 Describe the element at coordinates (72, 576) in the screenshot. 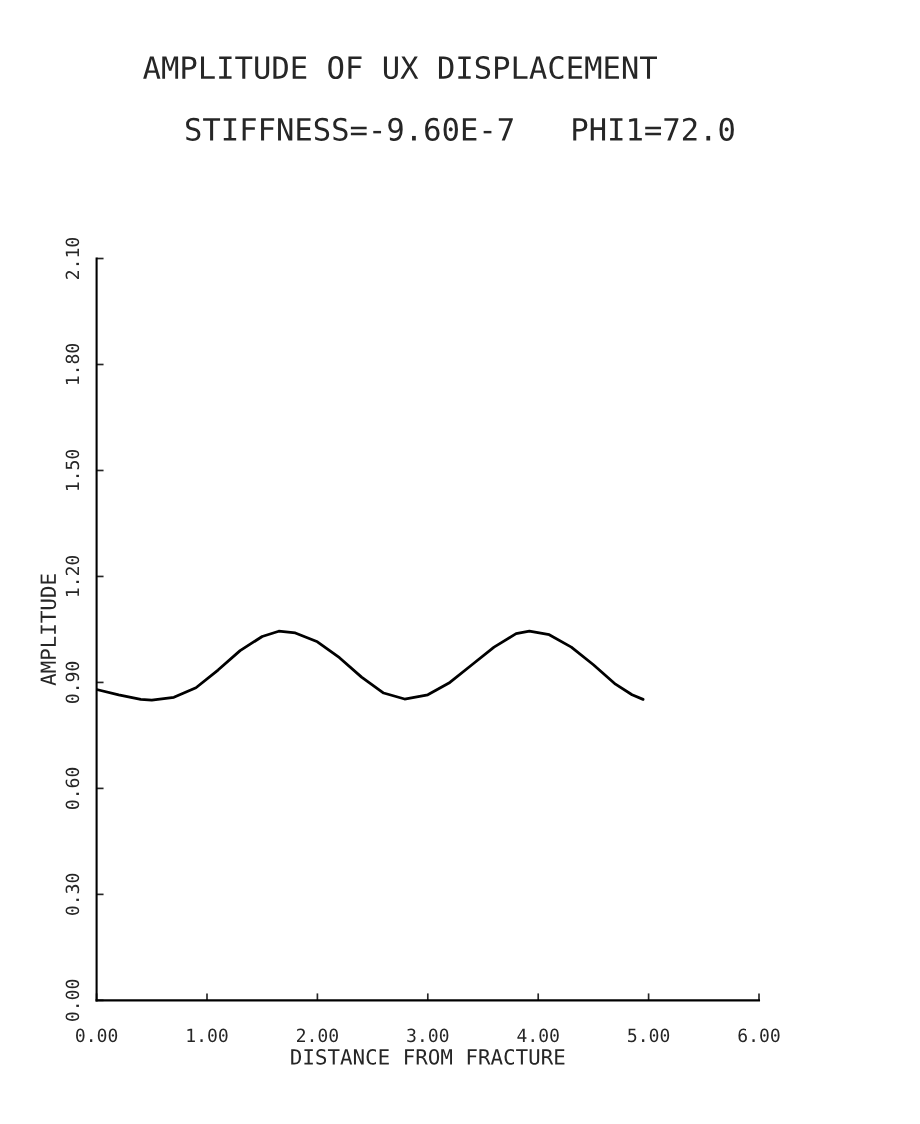

I see `y-tick-label: 1.20` at that location.